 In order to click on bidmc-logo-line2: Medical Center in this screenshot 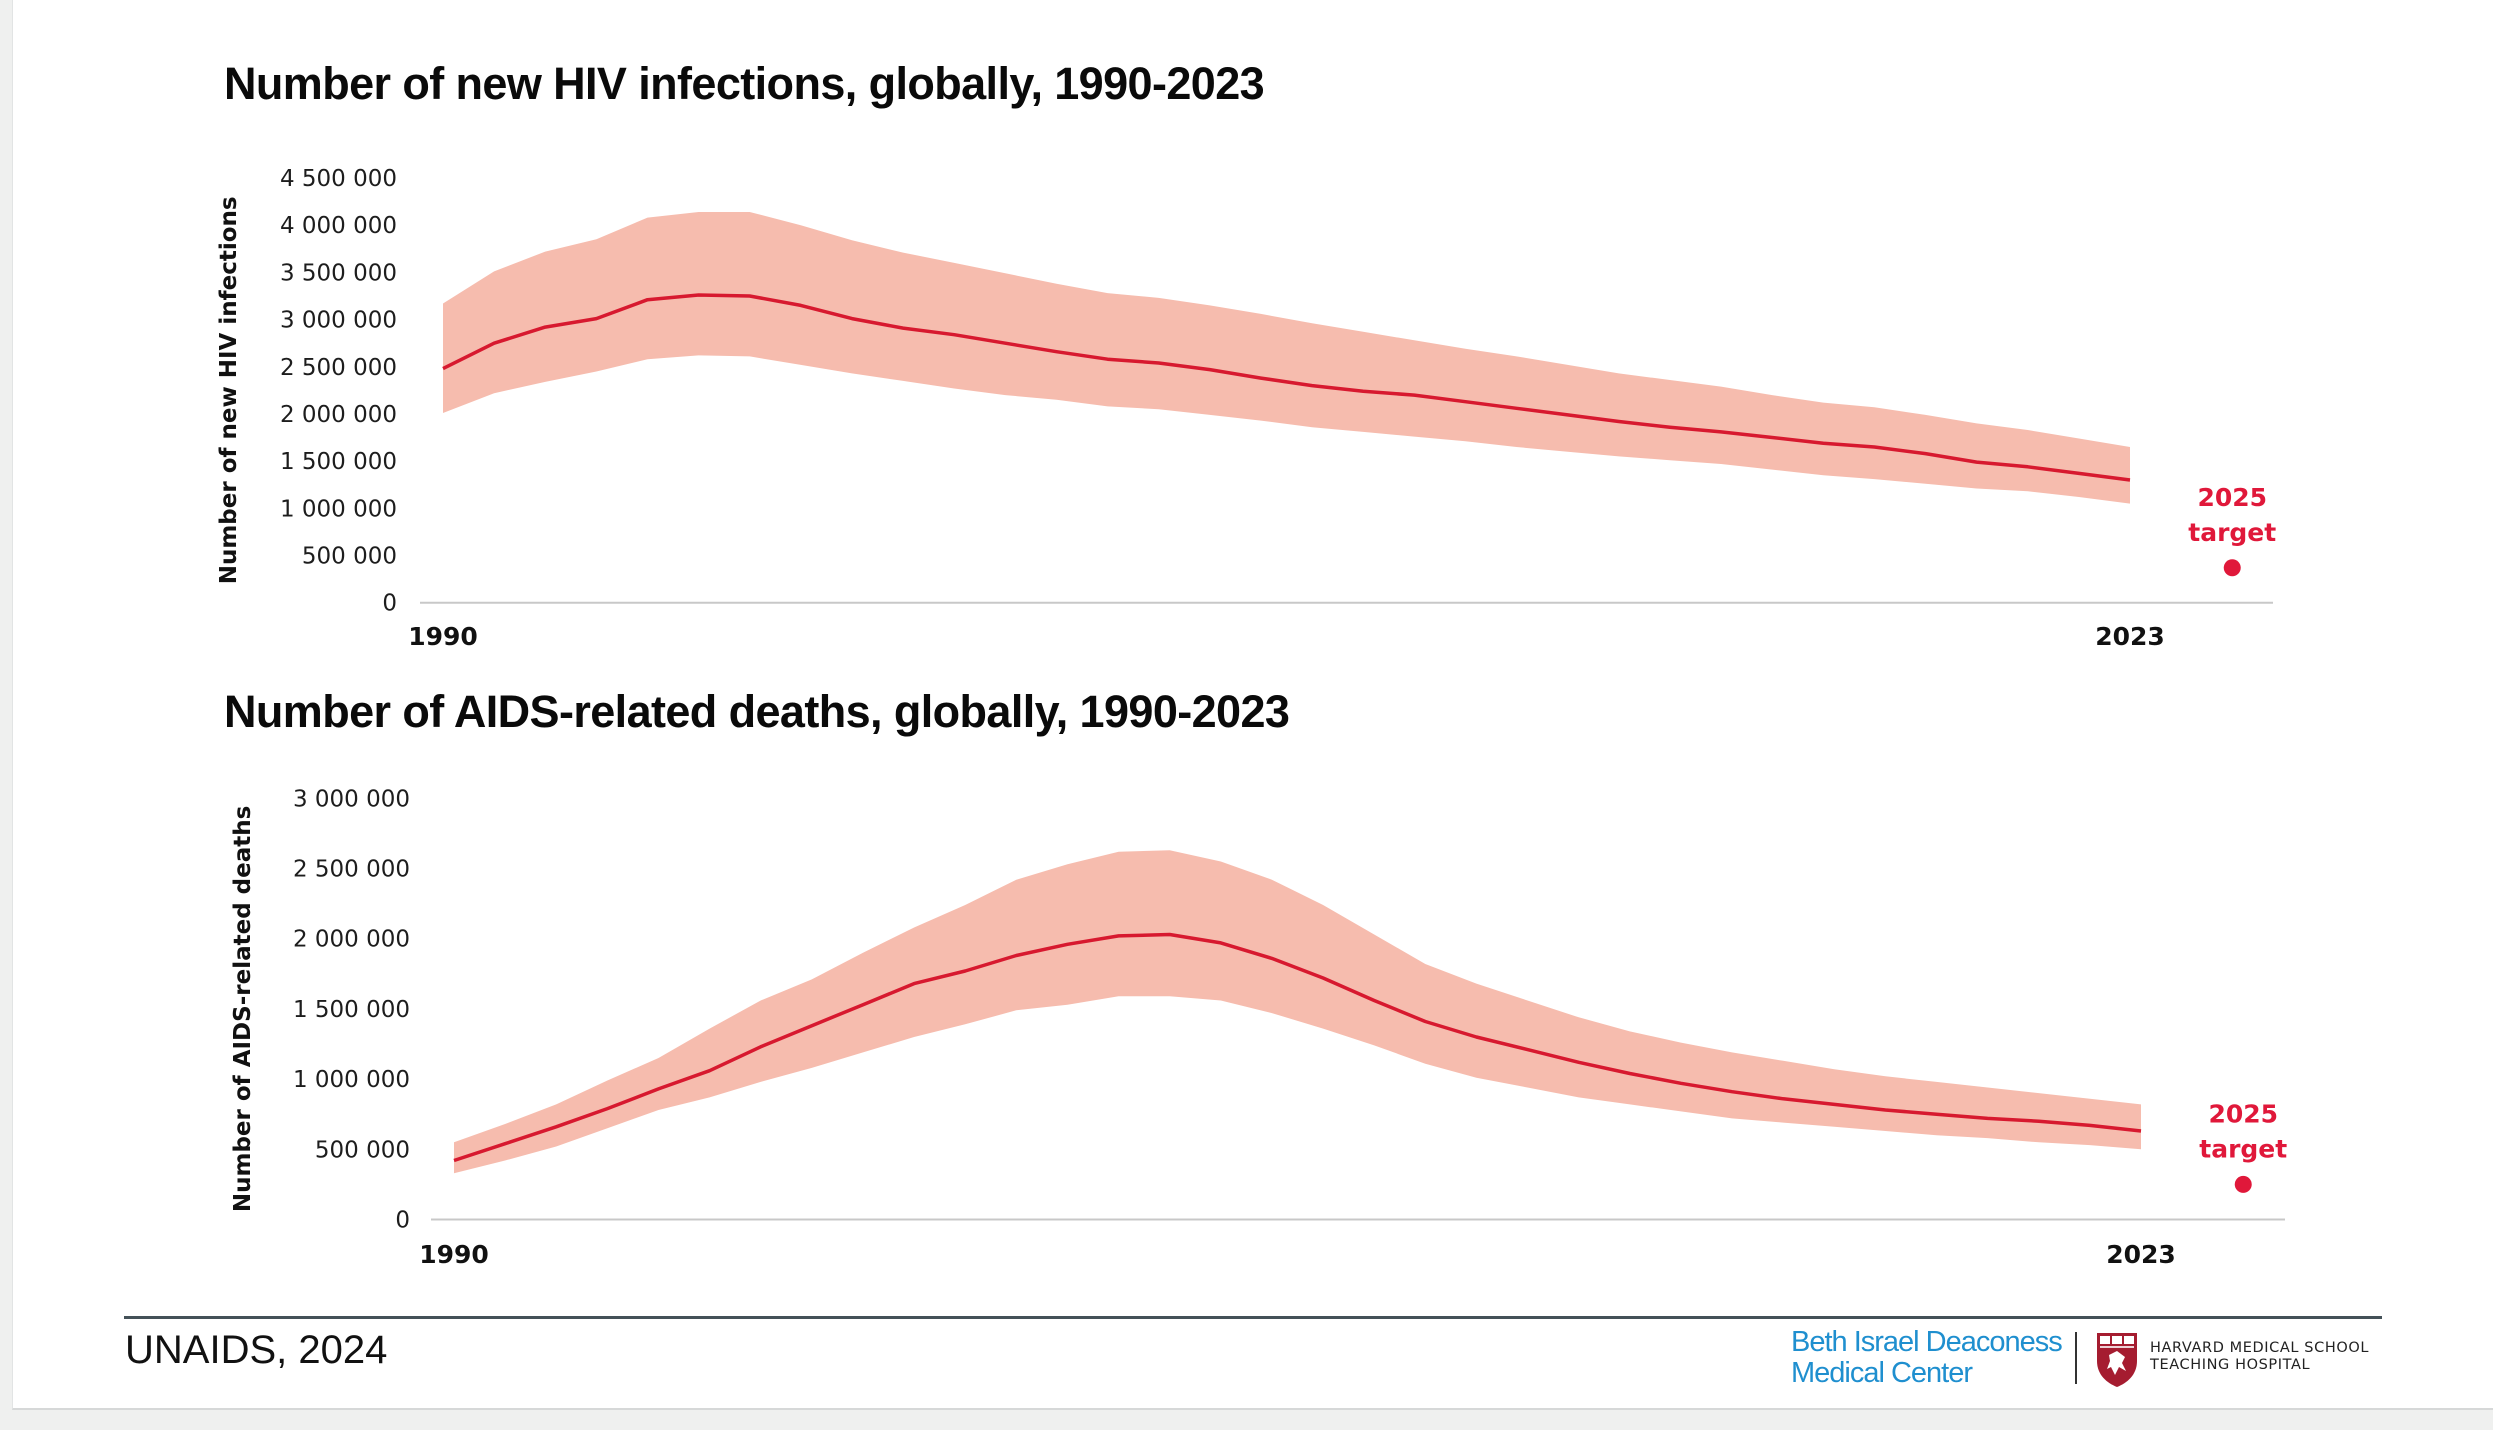, I will do `click(1882, 1373)`.